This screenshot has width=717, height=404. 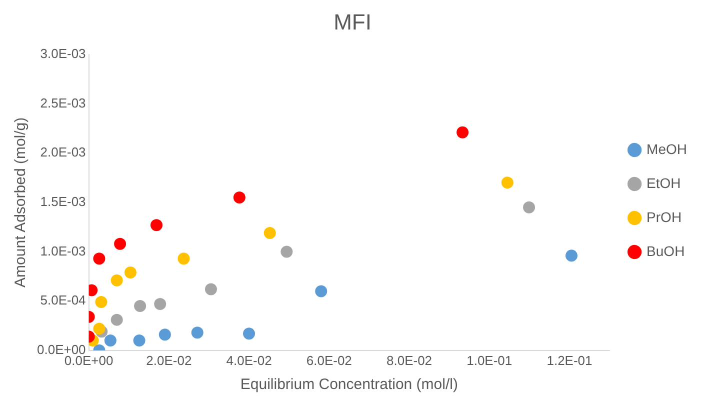 I want to click on y-axis-title: Amount Adsorbed (mol/g), so click(x=21, y=202).